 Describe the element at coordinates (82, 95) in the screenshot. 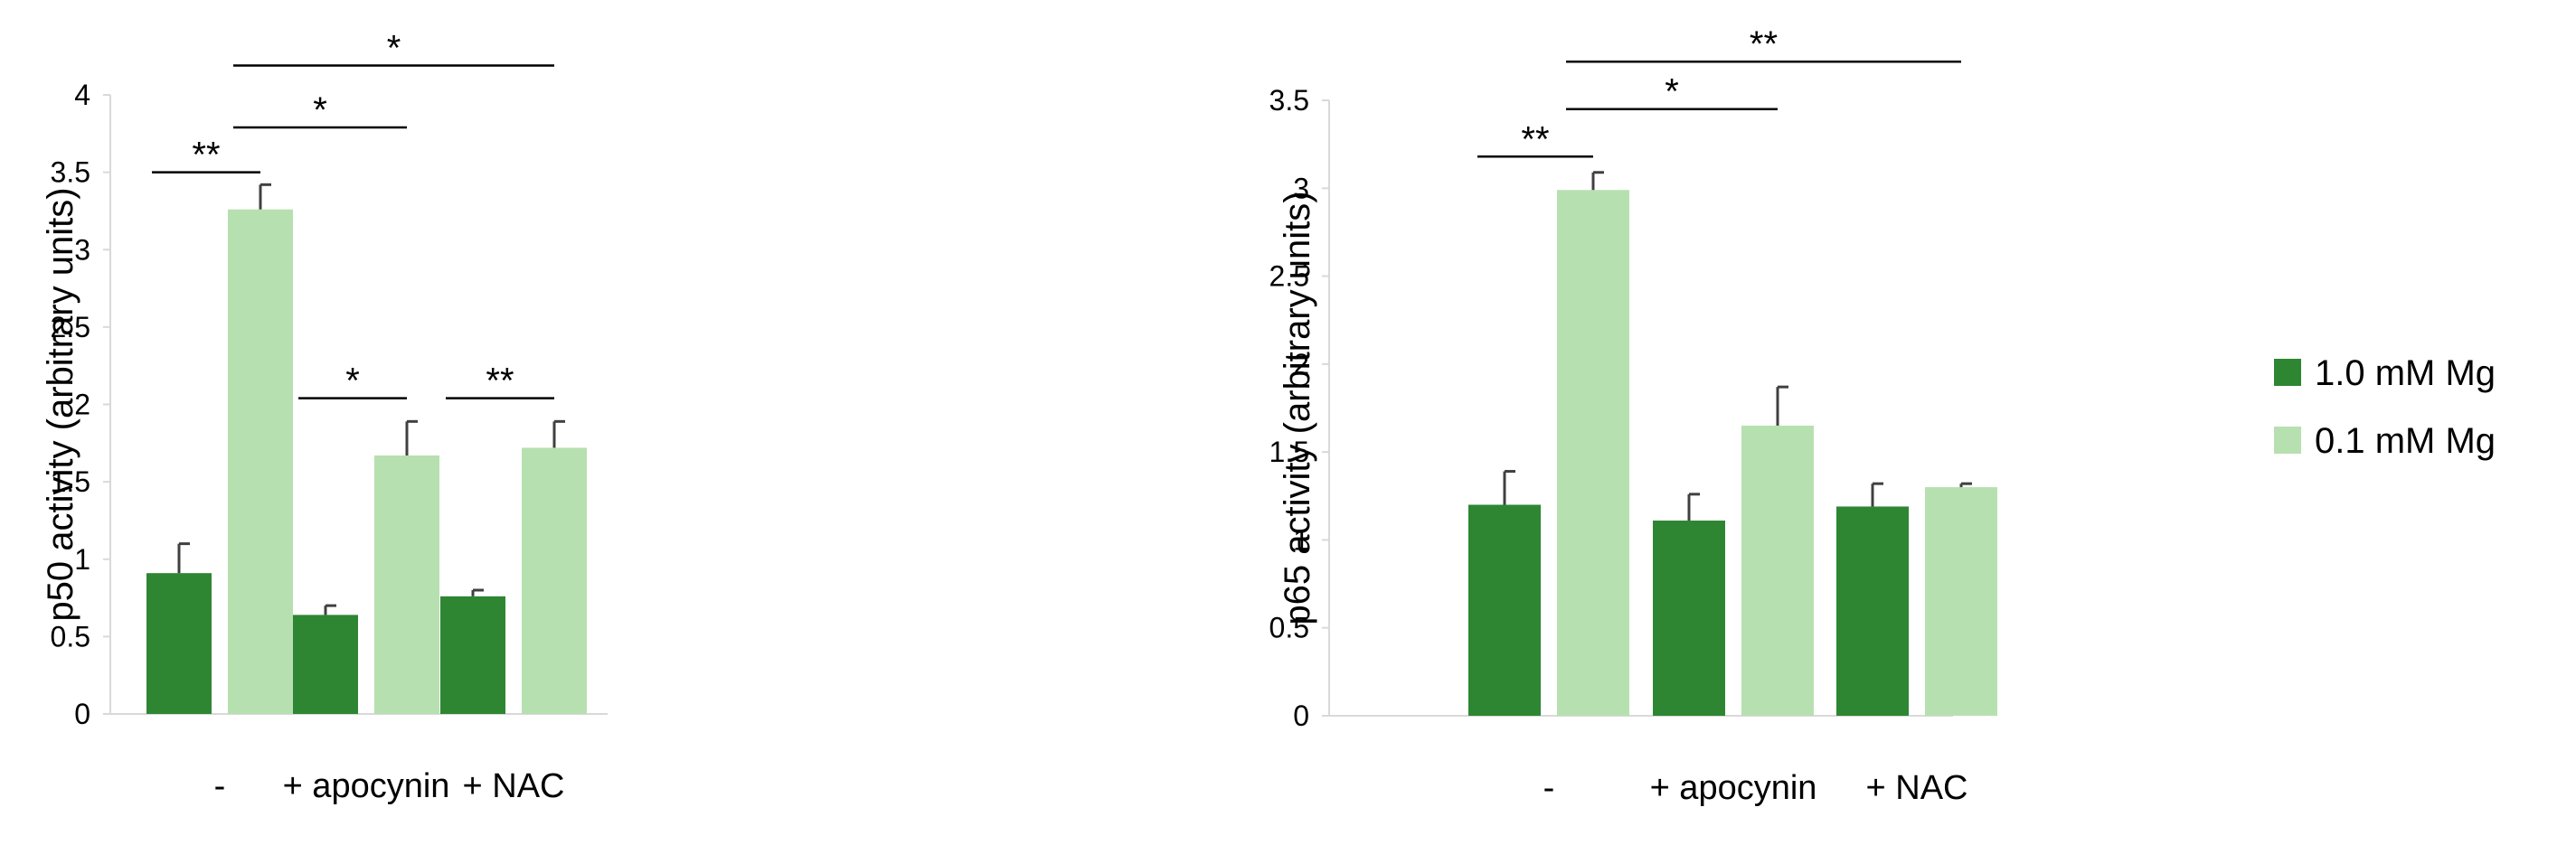

I see `y-tick-label: 4` at that location.